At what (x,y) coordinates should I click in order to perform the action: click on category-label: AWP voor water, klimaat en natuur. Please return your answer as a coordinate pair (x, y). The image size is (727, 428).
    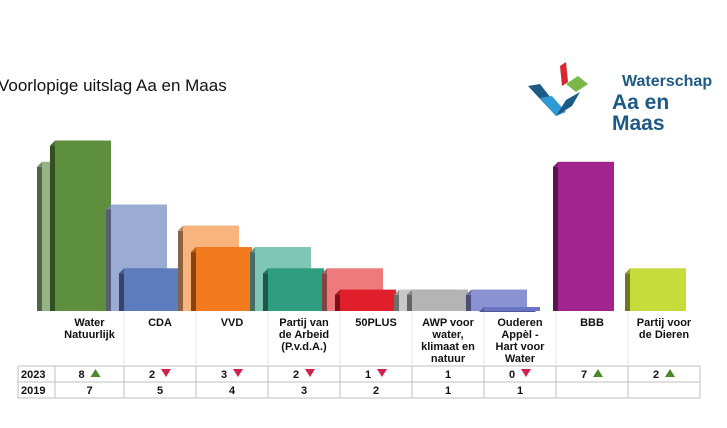
    Looking at the image, I should click on (448, 341).